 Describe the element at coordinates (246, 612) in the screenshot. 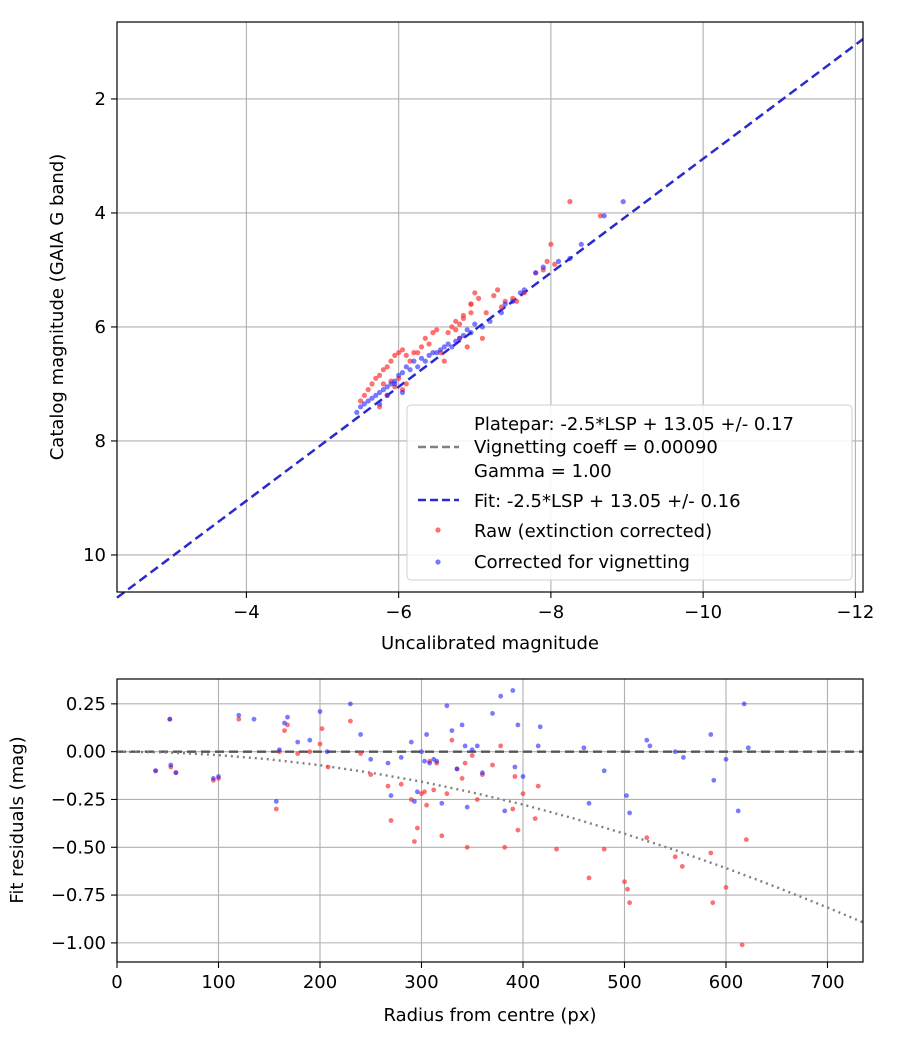

I see `top-x-tick-label: −4` at that location.